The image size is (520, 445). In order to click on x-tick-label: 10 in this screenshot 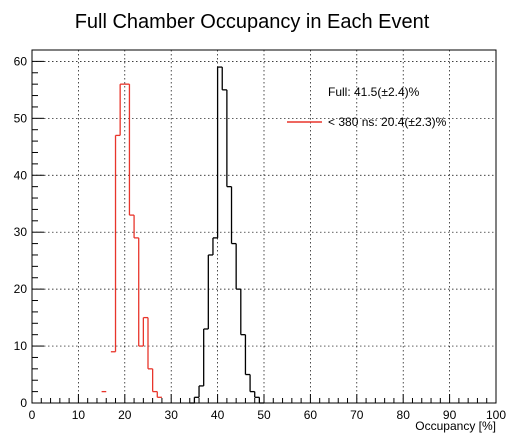, I will do `click(79, 415)`.